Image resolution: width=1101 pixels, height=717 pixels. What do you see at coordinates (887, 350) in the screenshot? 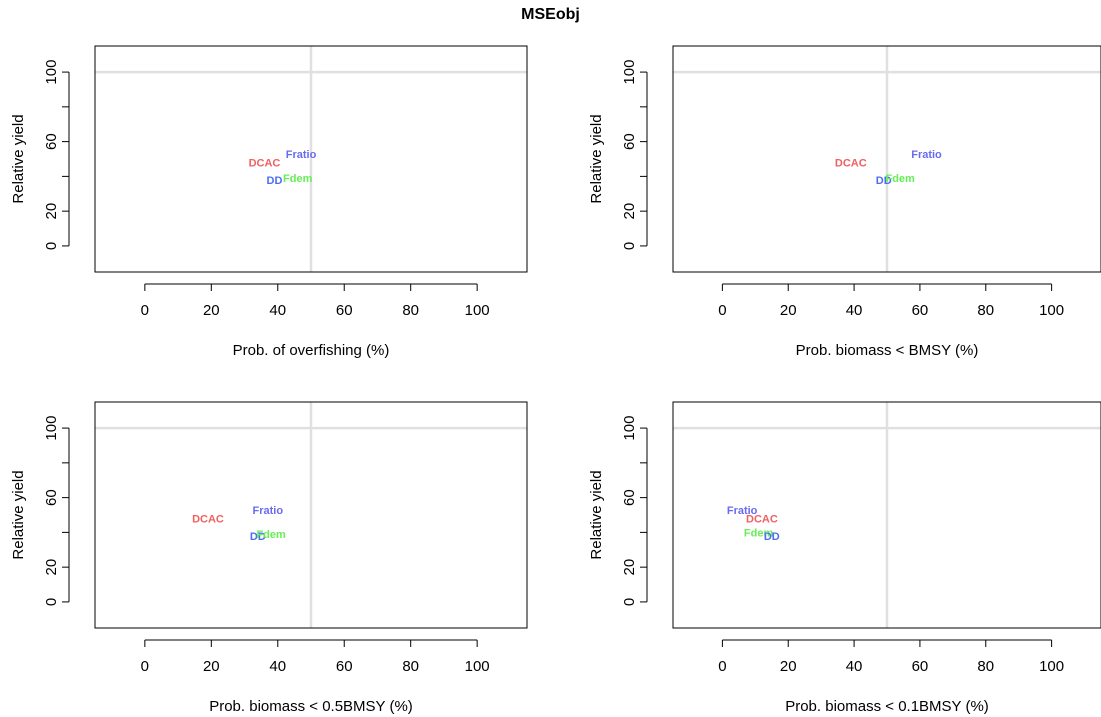
I see `x-axis-label: Prob. biomass < BMSY (%)` at bounding box center [887, 350].